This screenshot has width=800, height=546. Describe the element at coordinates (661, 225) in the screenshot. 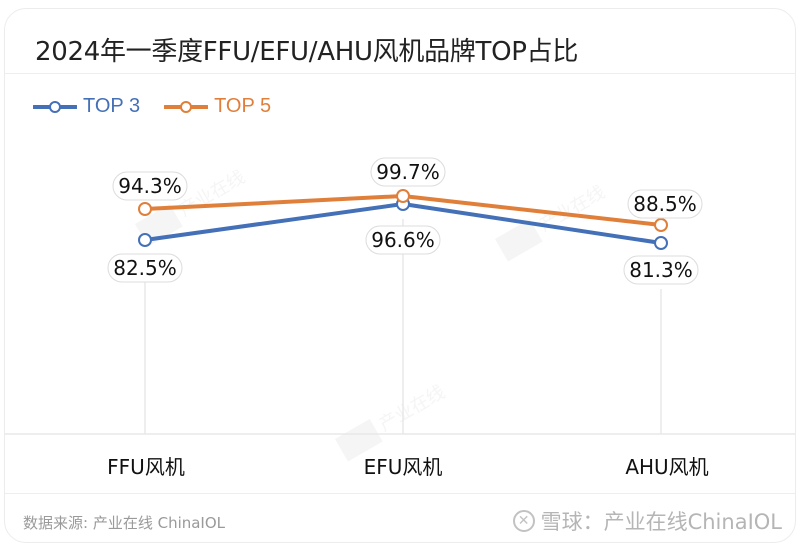

I see `marker-top5-ahu` at that location.